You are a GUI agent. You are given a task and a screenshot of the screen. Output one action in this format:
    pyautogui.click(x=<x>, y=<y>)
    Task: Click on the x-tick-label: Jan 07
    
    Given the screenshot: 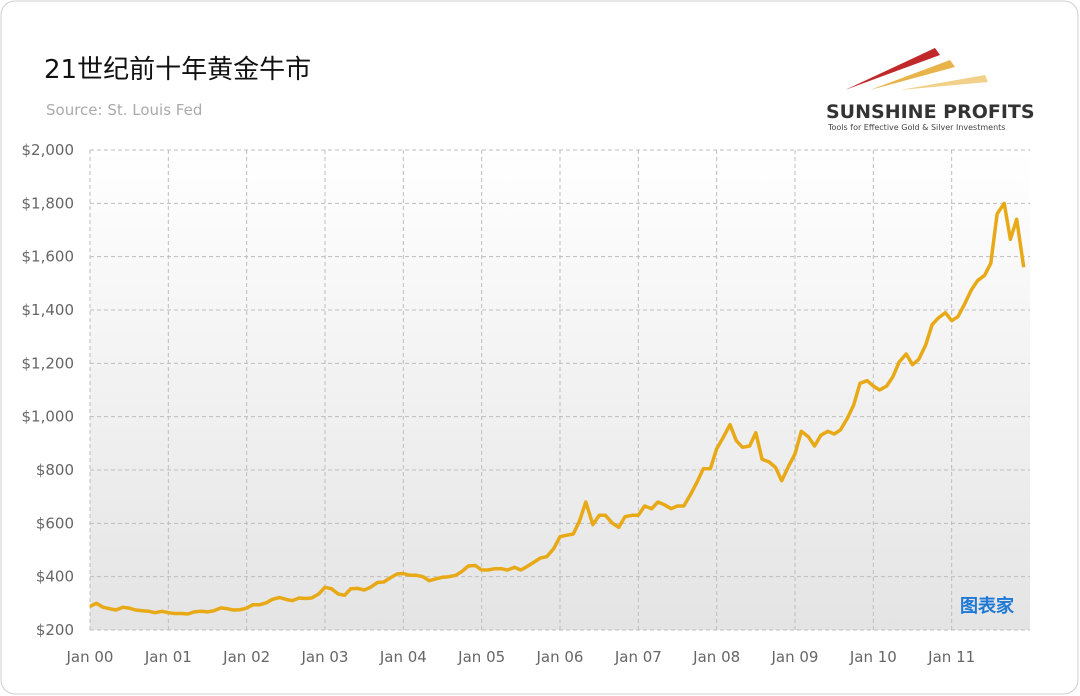 What is the action you would take?
    pyautogui.click(x=638, y=657)
    